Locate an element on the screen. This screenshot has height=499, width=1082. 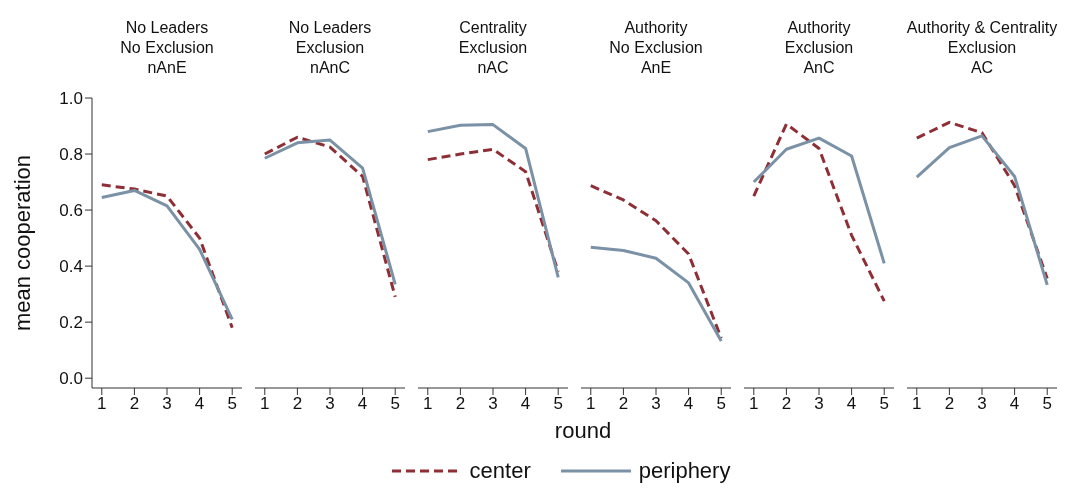
y-tick-label: 0.4 is located at coordinates (71, 267).